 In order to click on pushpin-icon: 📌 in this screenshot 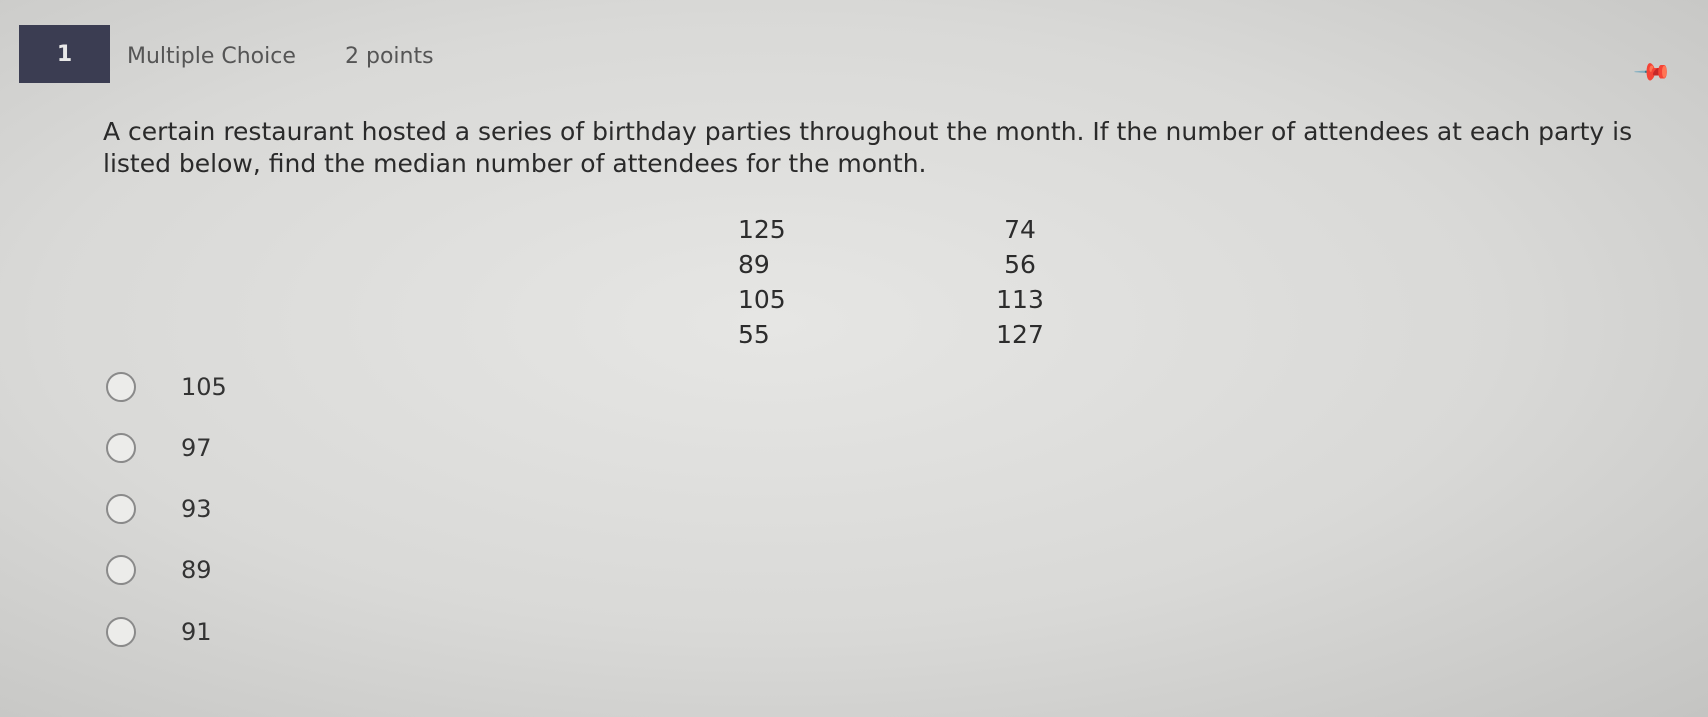, I will do `click(1653, 72)`.